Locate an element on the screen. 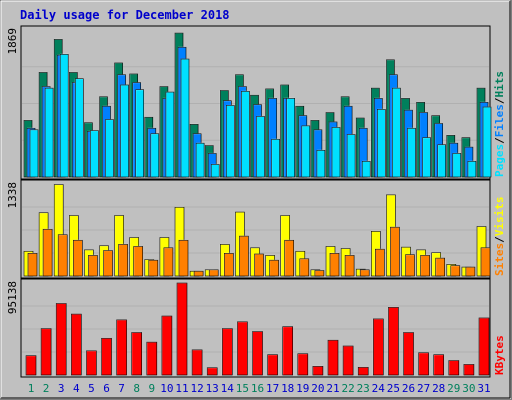 This screenshot has height=400, width=512. bar-kbytes-day-3-face is located at coordinates (61, 339).